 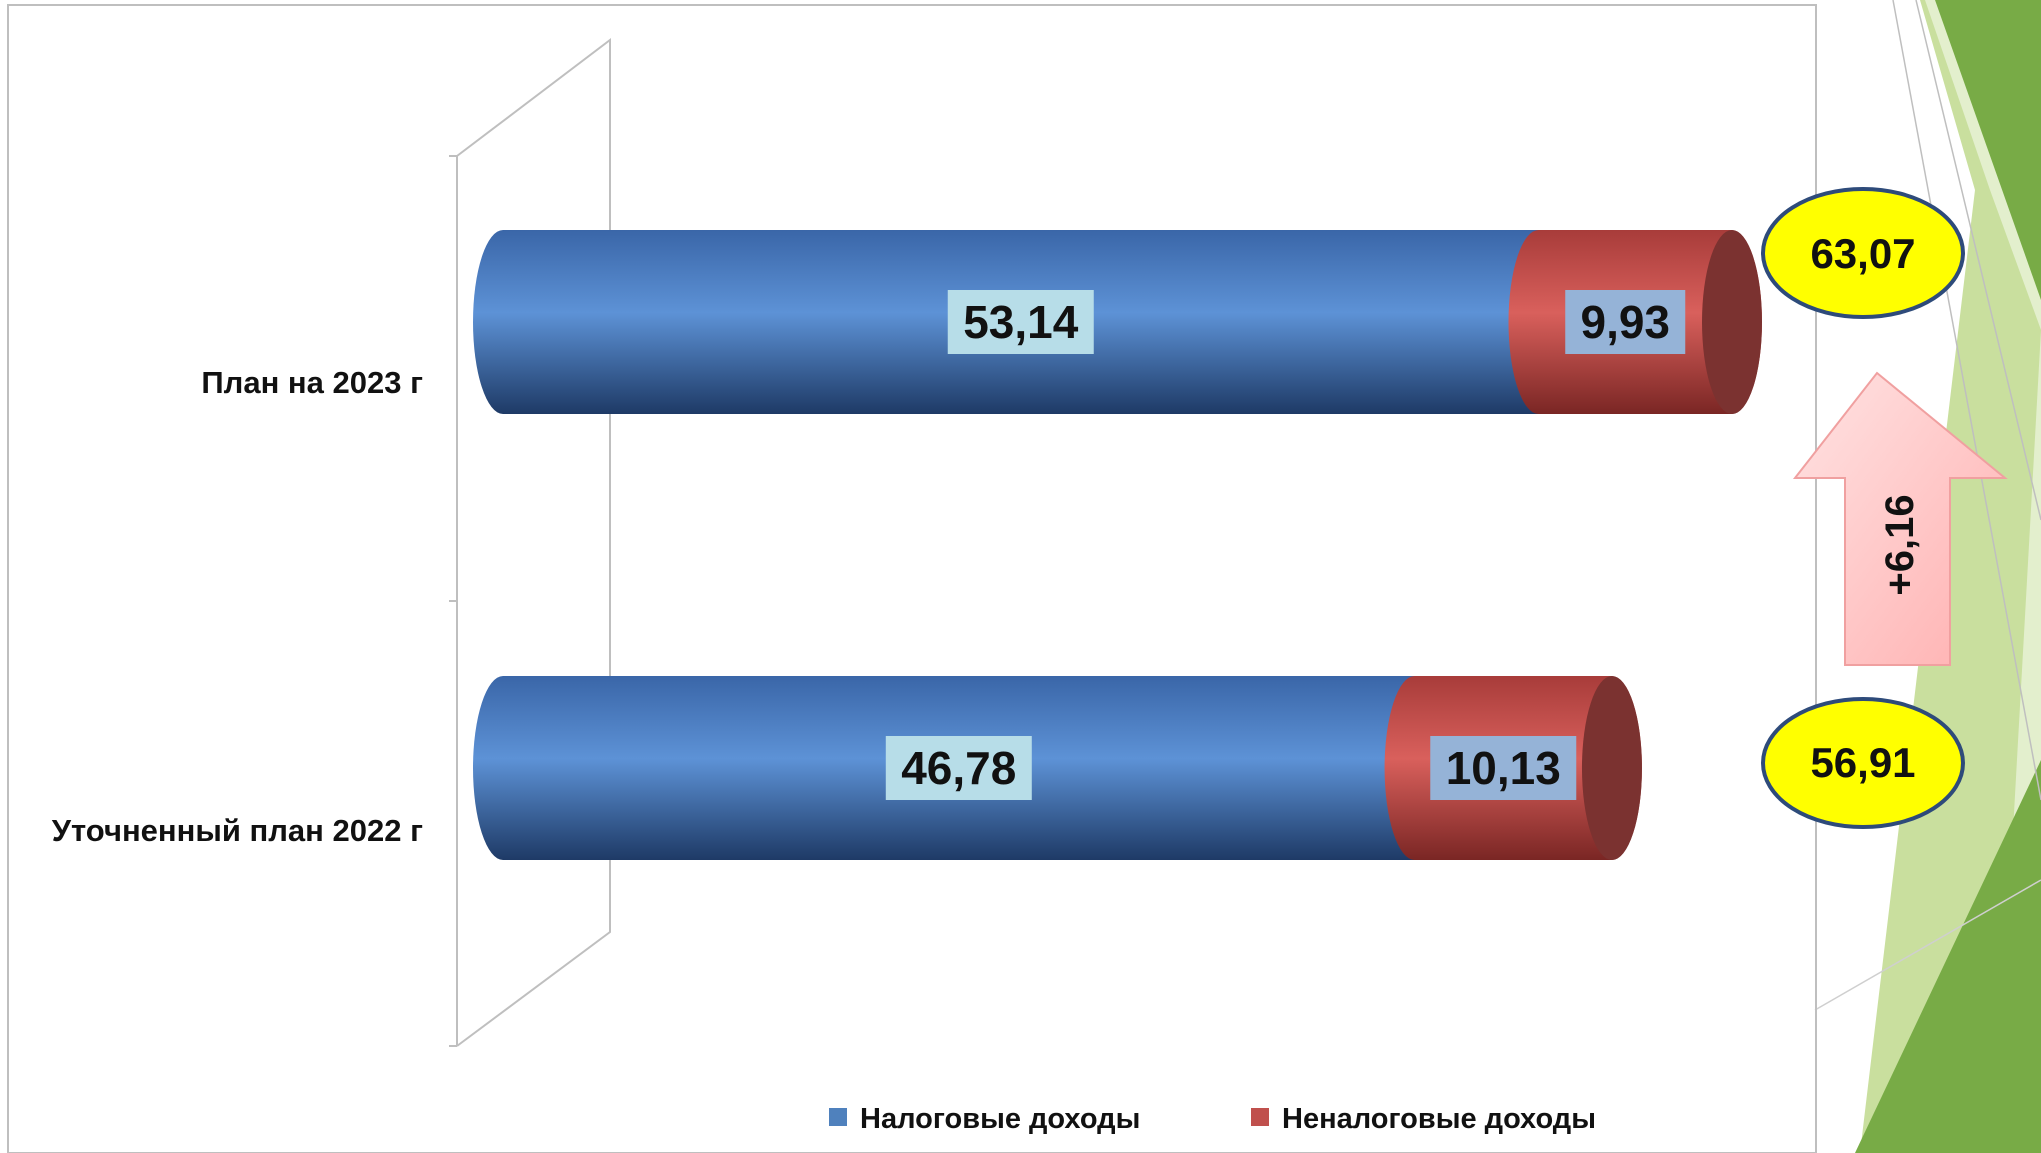 What do you see at coordinates (1900, 544) in the screenshot?
I see `change-label: +6,16` at bounding box center [1900, 544].